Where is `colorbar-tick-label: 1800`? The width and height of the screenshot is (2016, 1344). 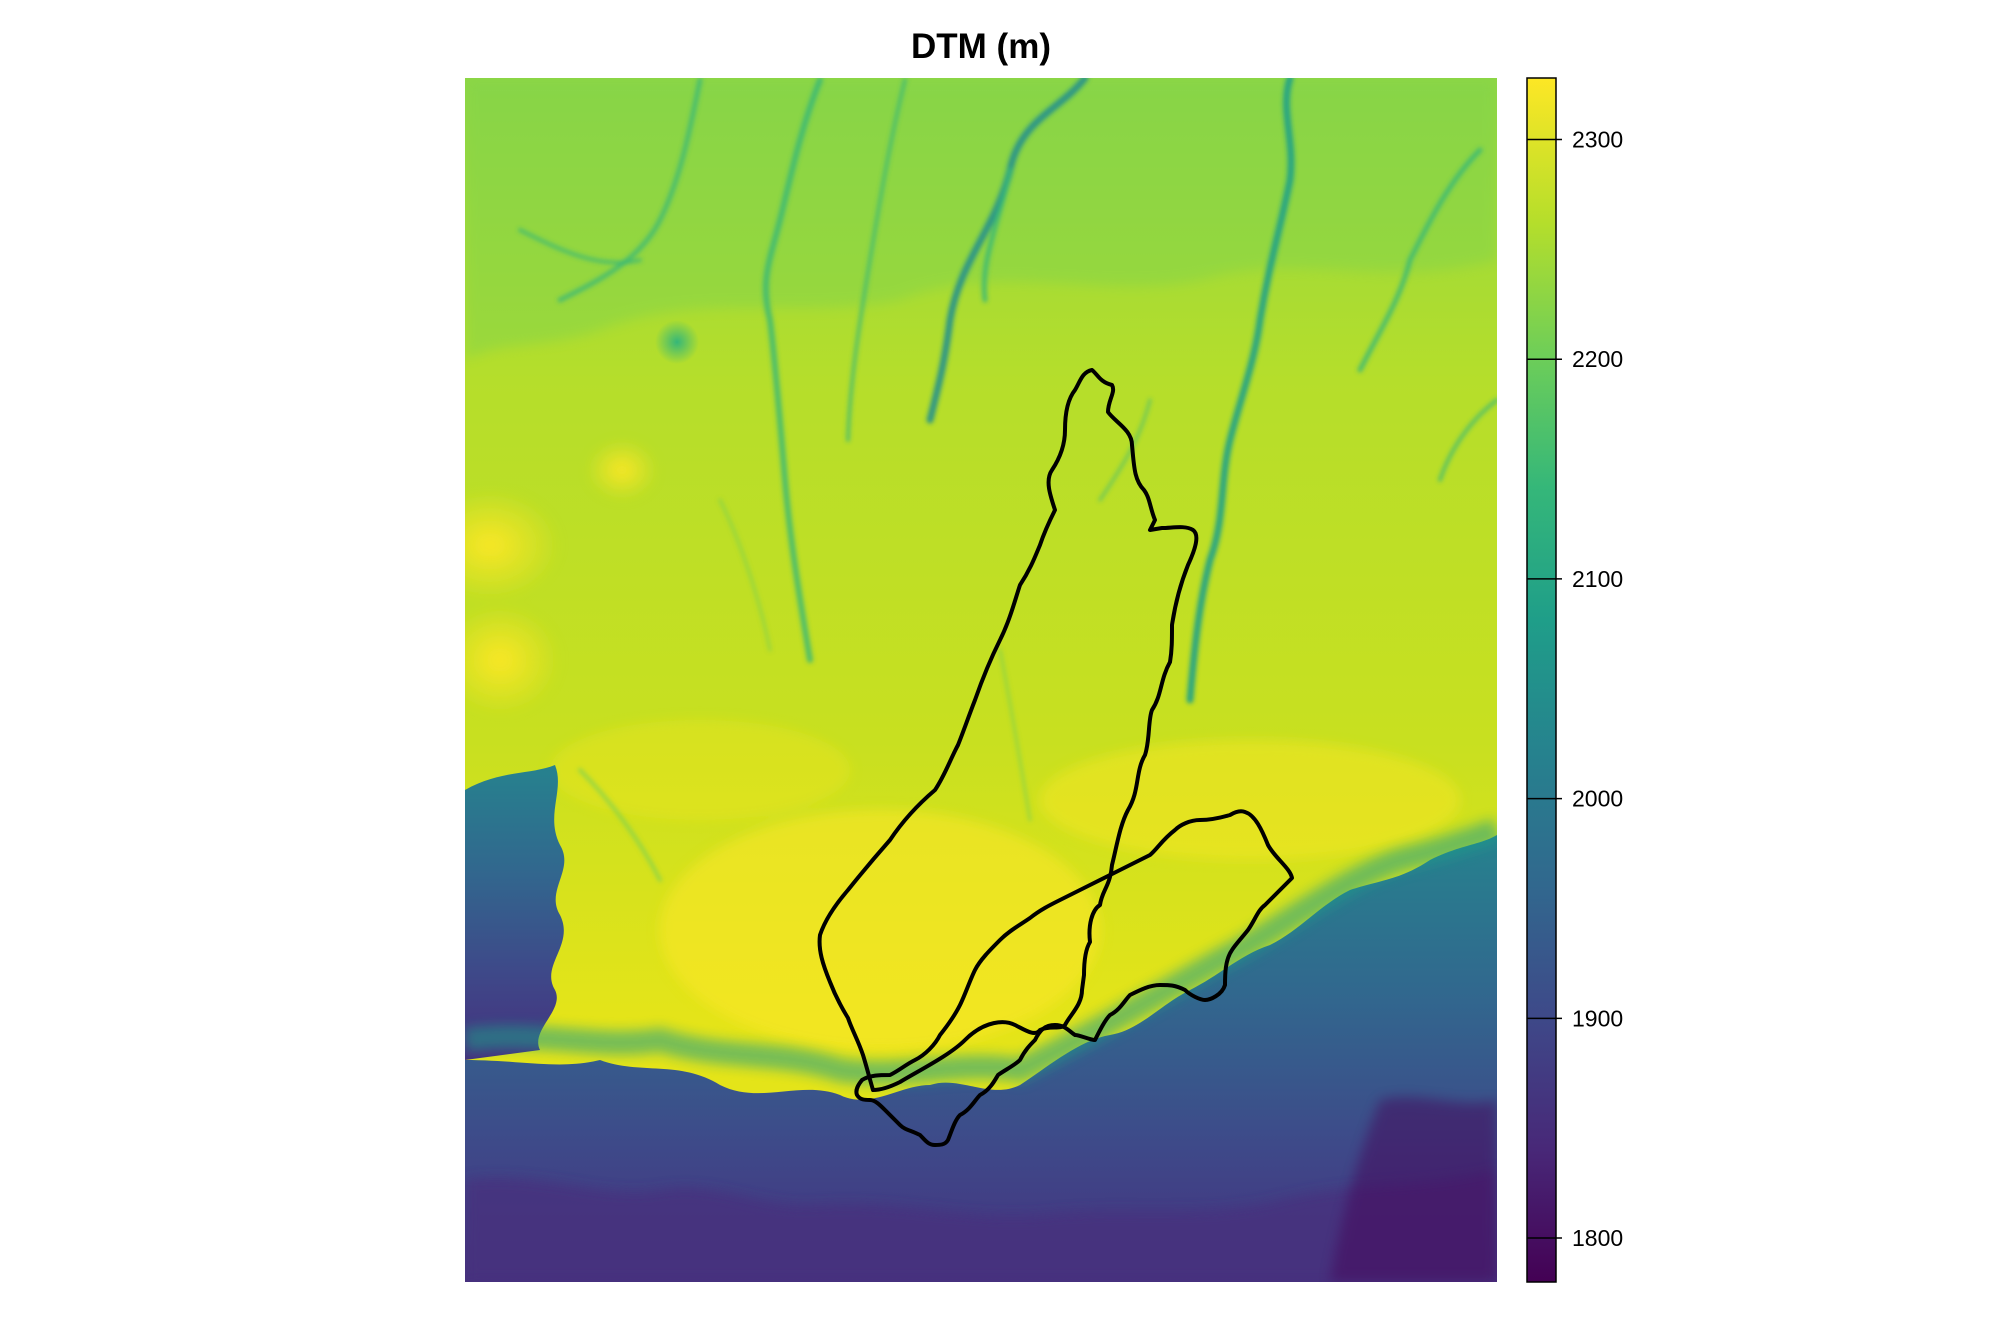
colorbar-tick-label: 1800 is located at coordinates (1597, 1238).